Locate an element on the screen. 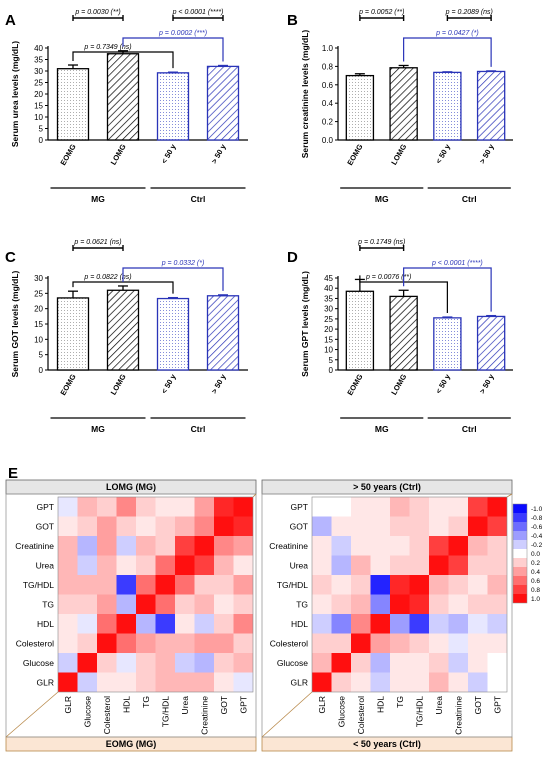 The image size is (550, 757). heatmap-col-label: Glucose is located at coordinates (341, 711).